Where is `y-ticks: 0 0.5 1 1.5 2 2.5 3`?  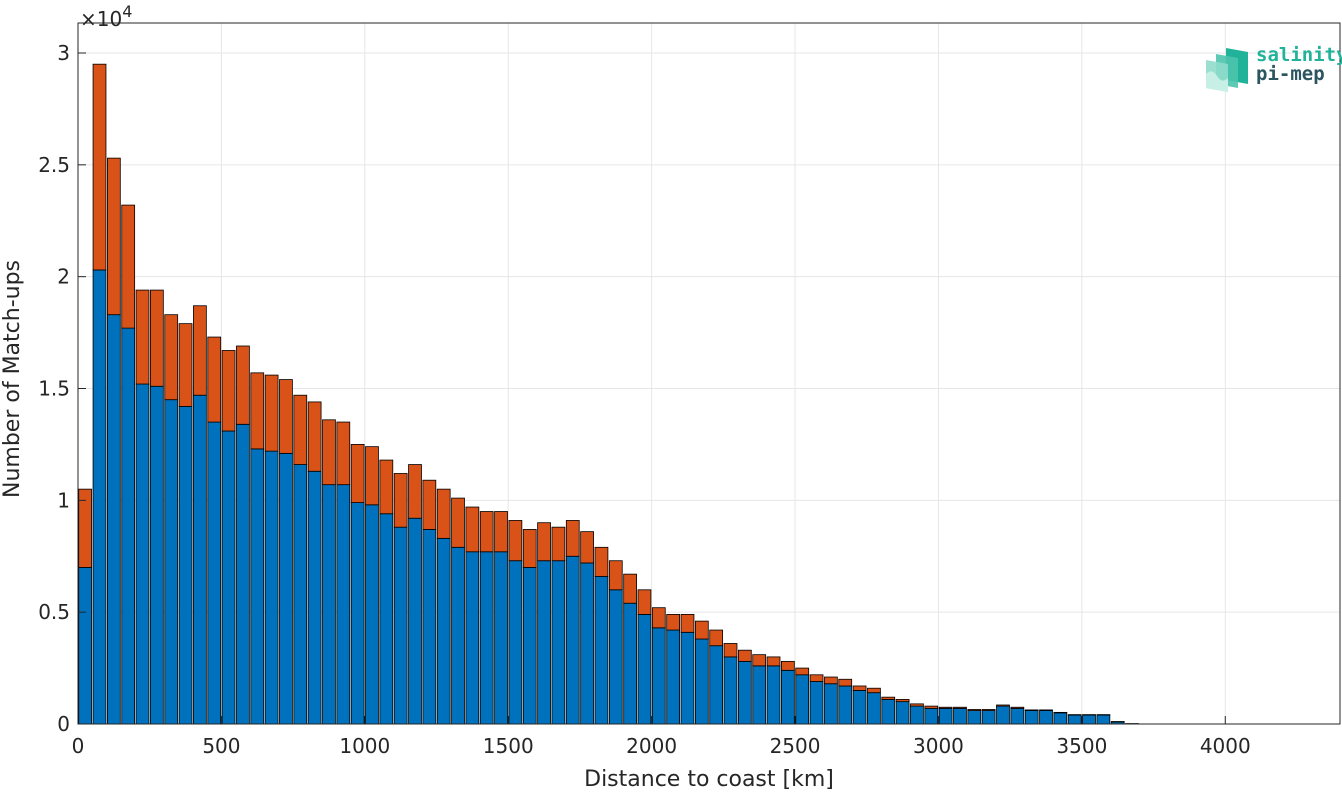
y-ticks: 0 0.5 1 1.5 2 2.5 3 is located at coordinates (62, 388).